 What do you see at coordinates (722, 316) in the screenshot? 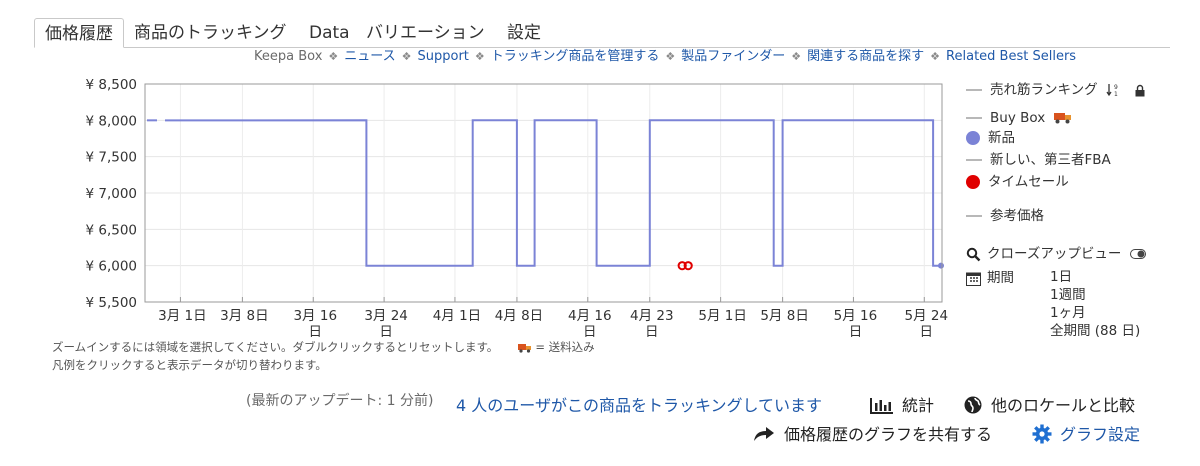
I see `x-tick-label: 5月 1日` at bounding box center [722, 316].